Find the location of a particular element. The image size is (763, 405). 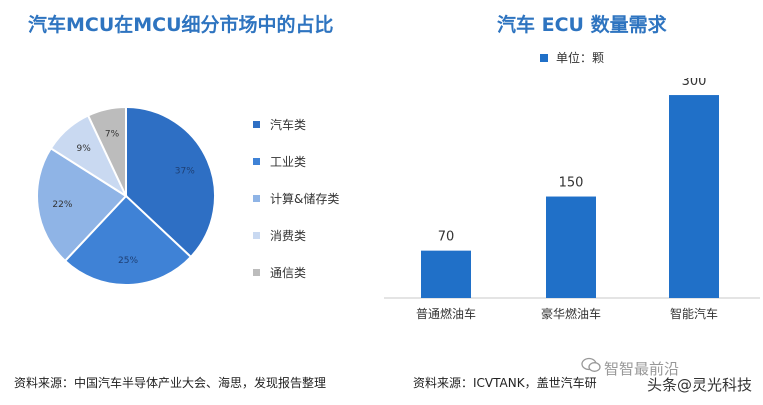

bar-legend: 单位：颗 is located at coordinates (572, 57).